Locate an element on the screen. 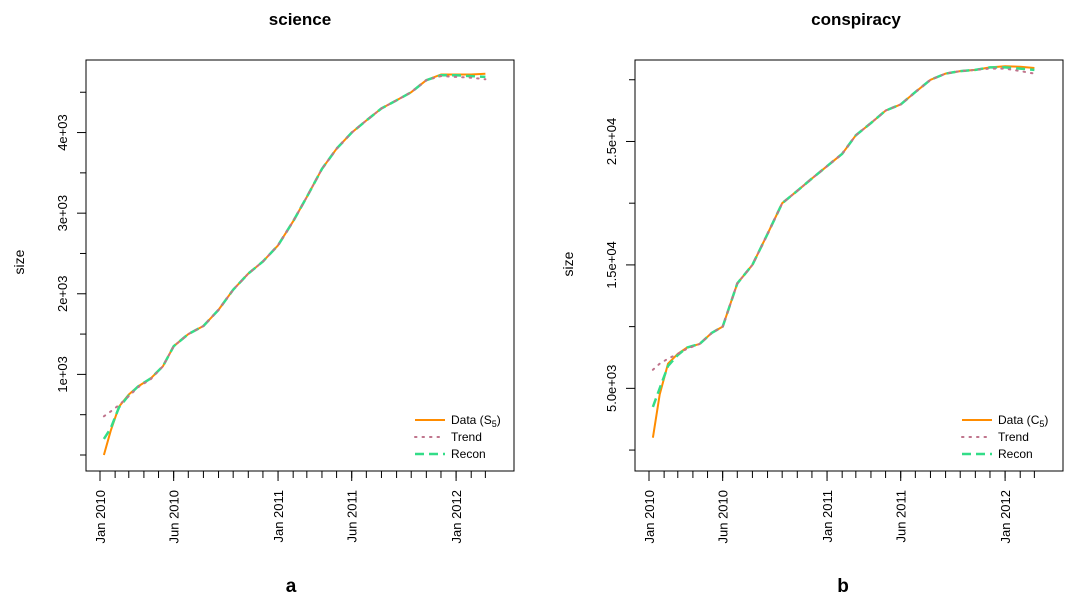  x-axis-science: Jan 2010 Jun 2010 Jan 2011 Jun 2011 Jan 2012 is located at coordinates (289, 507).